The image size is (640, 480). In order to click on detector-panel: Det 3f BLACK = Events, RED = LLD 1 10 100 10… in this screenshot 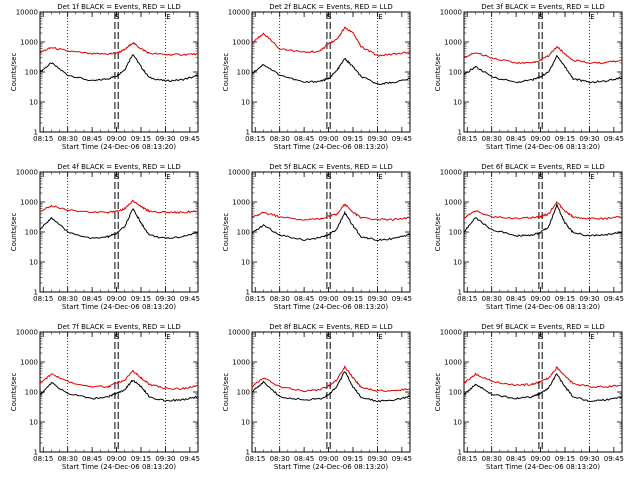, I will do `click(529, 77)`.